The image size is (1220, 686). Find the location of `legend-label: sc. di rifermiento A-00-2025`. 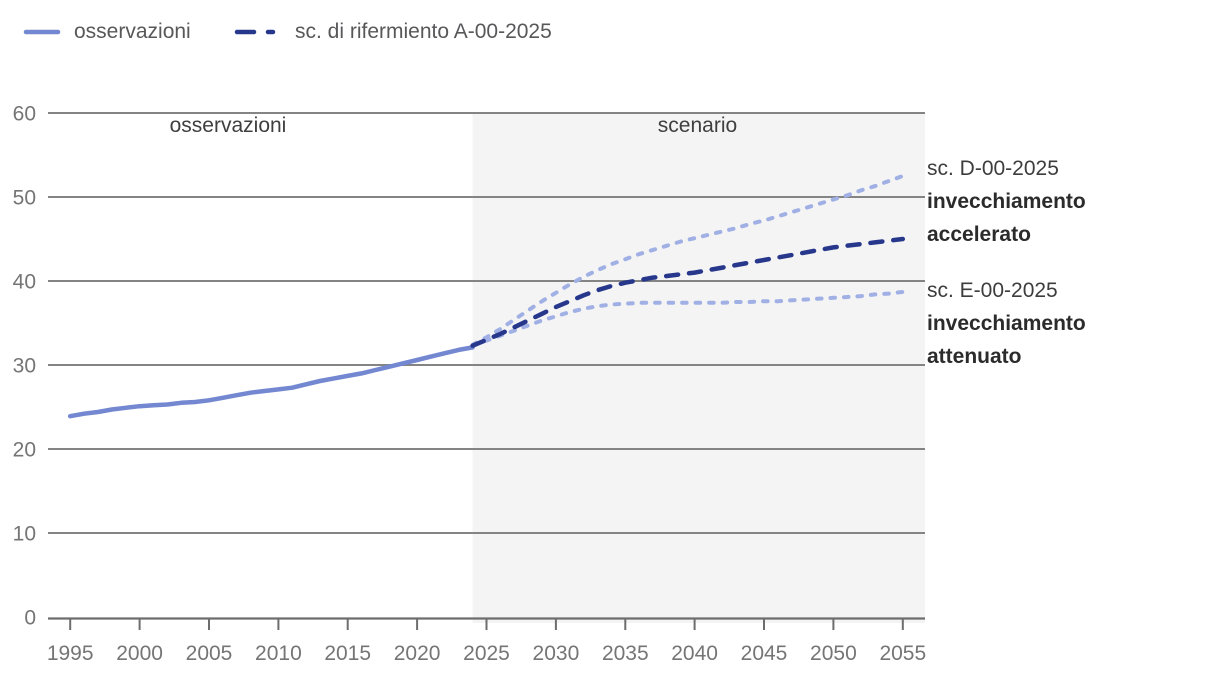

legend-label: sc. di rifermiento A-00-2025 is located at coordinates (423, 31).